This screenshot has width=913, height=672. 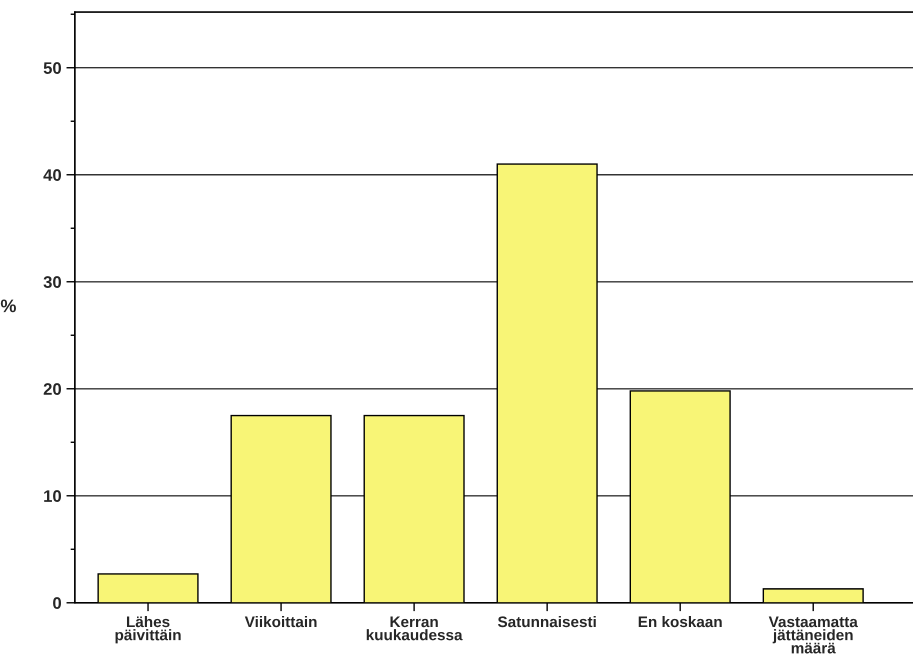 I want to click on y-axis-title: %, so click(x=8, y=306).